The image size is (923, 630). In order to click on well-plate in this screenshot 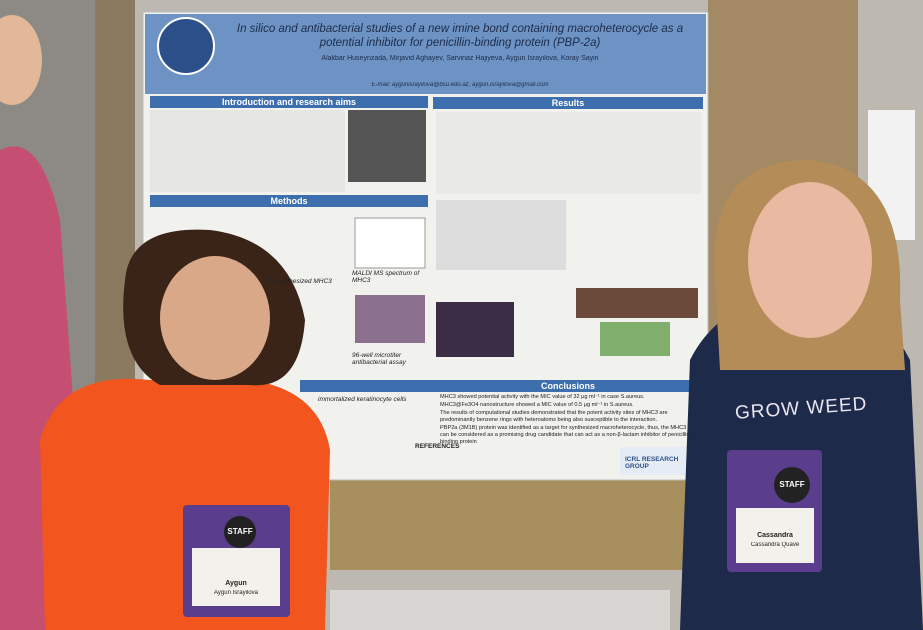, I will do `click(390, 319)`.